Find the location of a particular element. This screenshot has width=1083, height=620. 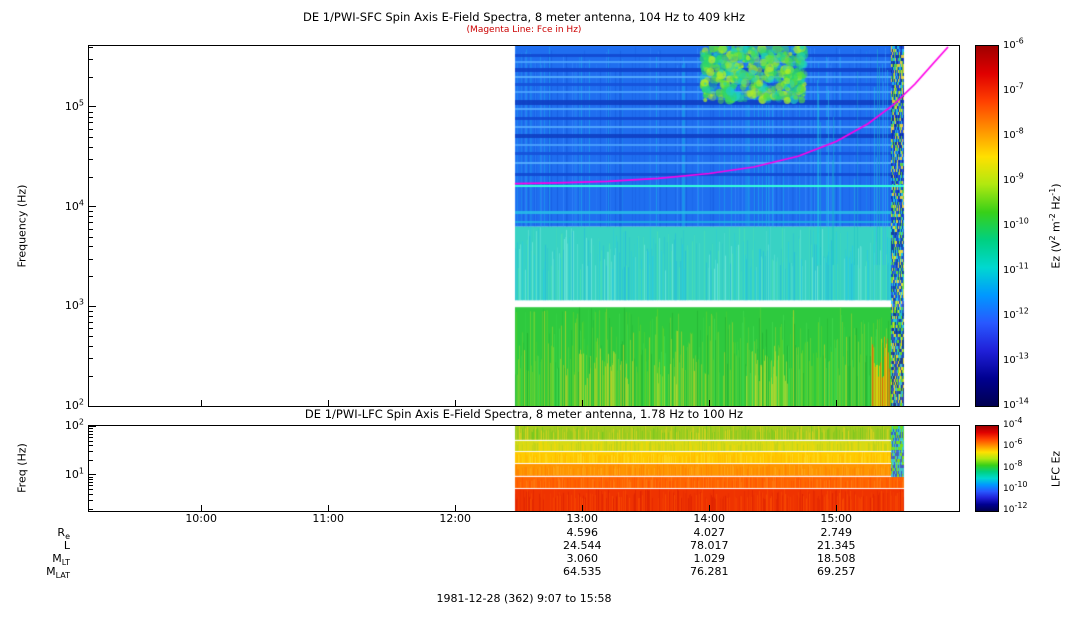

sfc-colorbar-tick-label: 10⁻¹⁴ is located at coordinates (1016, 403).